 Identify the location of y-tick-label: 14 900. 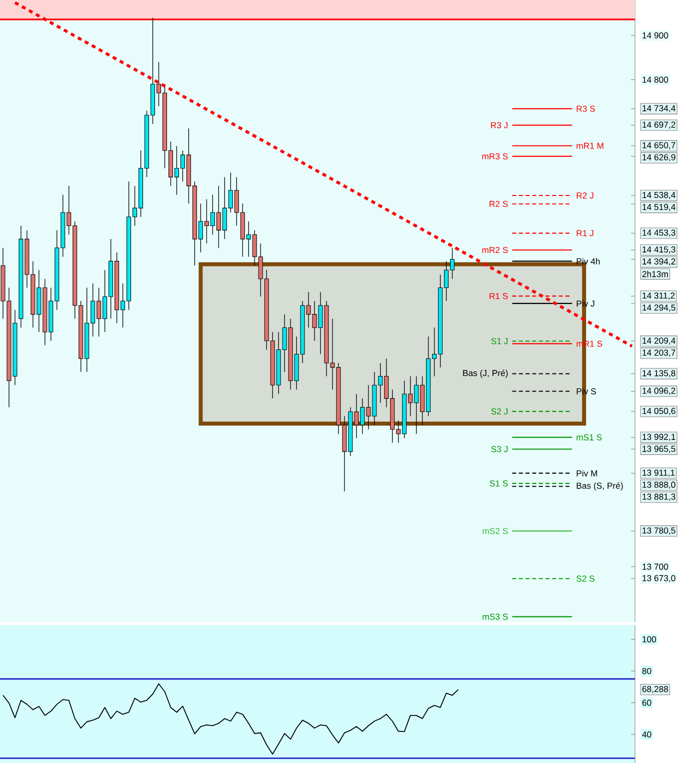
(655, 35).